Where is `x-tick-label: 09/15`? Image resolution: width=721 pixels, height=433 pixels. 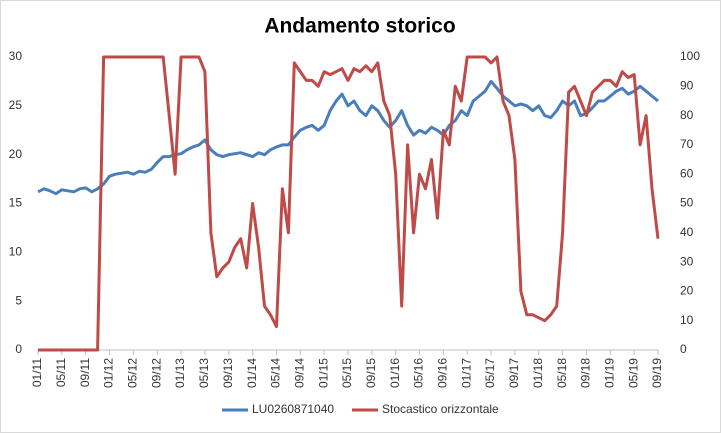 x-tick-label: 09/15 is located at coordinates (371, 373).